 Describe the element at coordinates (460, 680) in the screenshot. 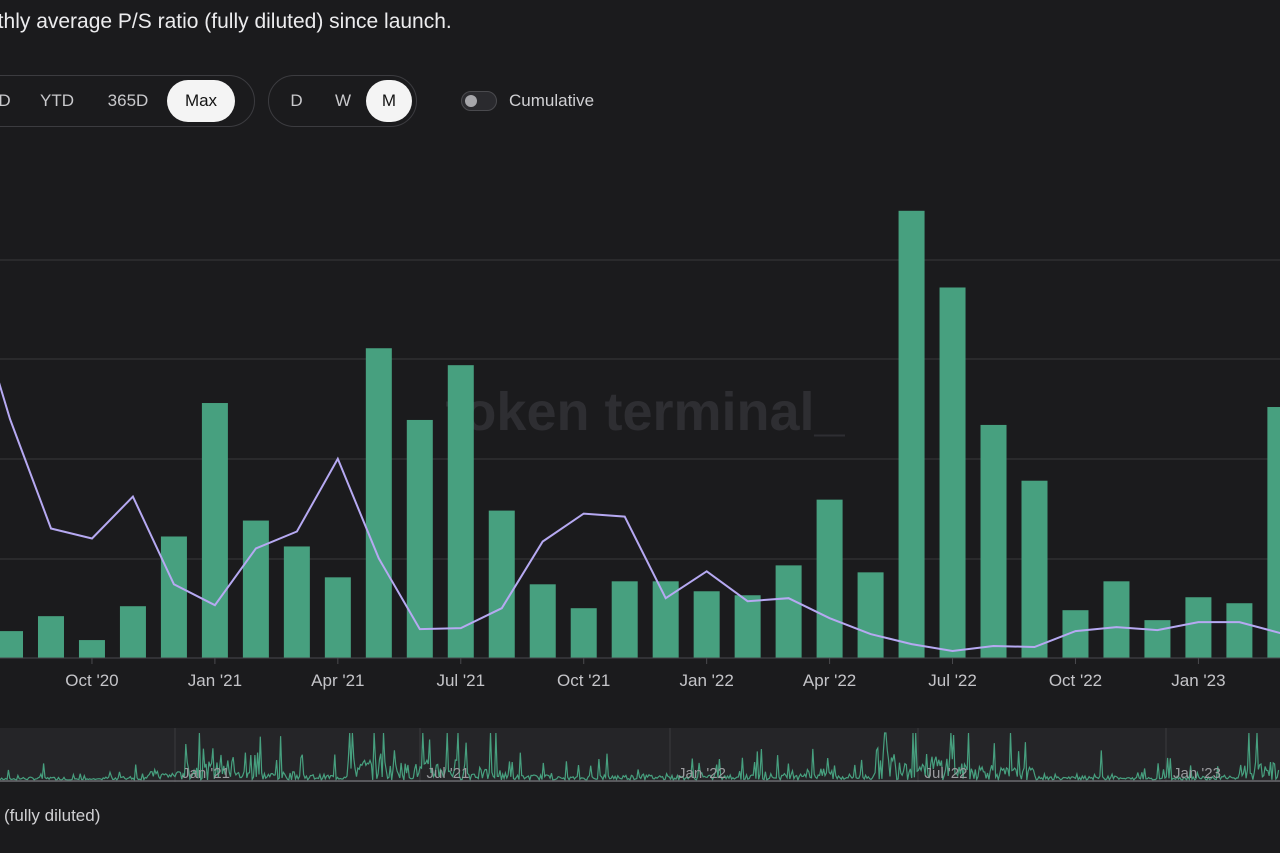

I see `x-tick-label: Jul '21` at that location.